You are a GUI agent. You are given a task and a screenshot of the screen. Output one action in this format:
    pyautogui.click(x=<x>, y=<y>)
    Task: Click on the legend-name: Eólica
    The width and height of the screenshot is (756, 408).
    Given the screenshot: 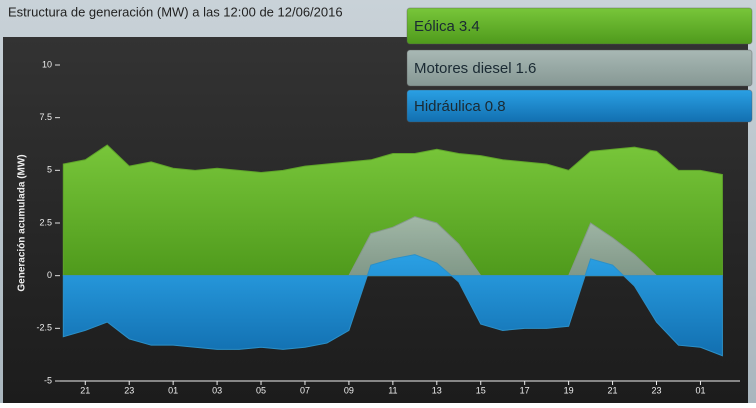 What is the action you would take?
    pyautogui.click(x=435, y=26)
    